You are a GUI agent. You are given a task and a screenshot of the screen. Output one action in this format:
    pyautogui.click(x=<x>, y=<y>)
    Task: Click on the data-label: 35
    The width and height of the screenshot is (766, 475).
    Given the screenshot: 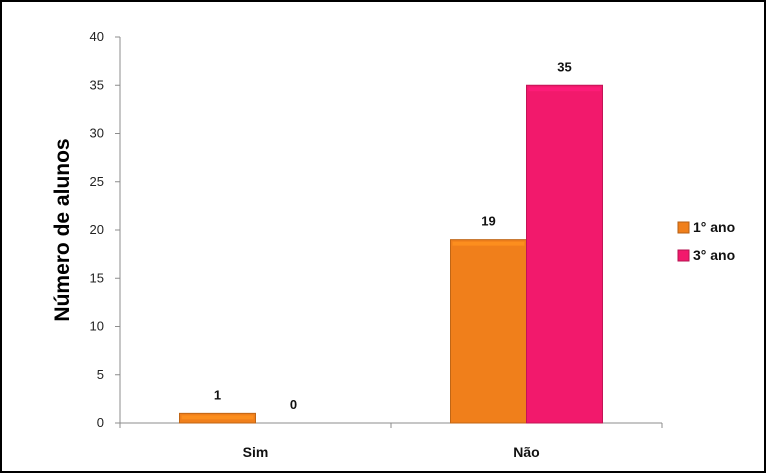 What is the action you would take?
    pyautogui.click(x=564, y=66)
    